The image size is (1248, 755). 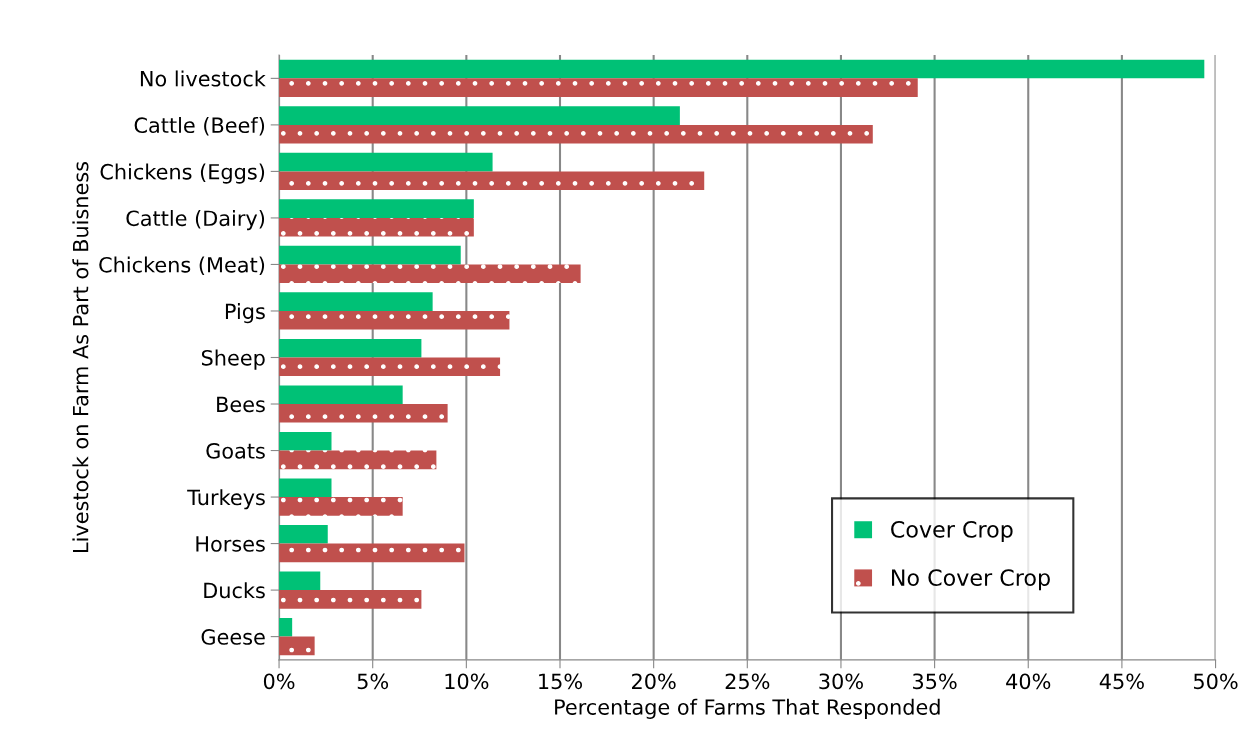 What do you see at coordinates (654, 681) in the screenshot?
I see `x-tick-label: 20%` at bounding box center [654, 681].